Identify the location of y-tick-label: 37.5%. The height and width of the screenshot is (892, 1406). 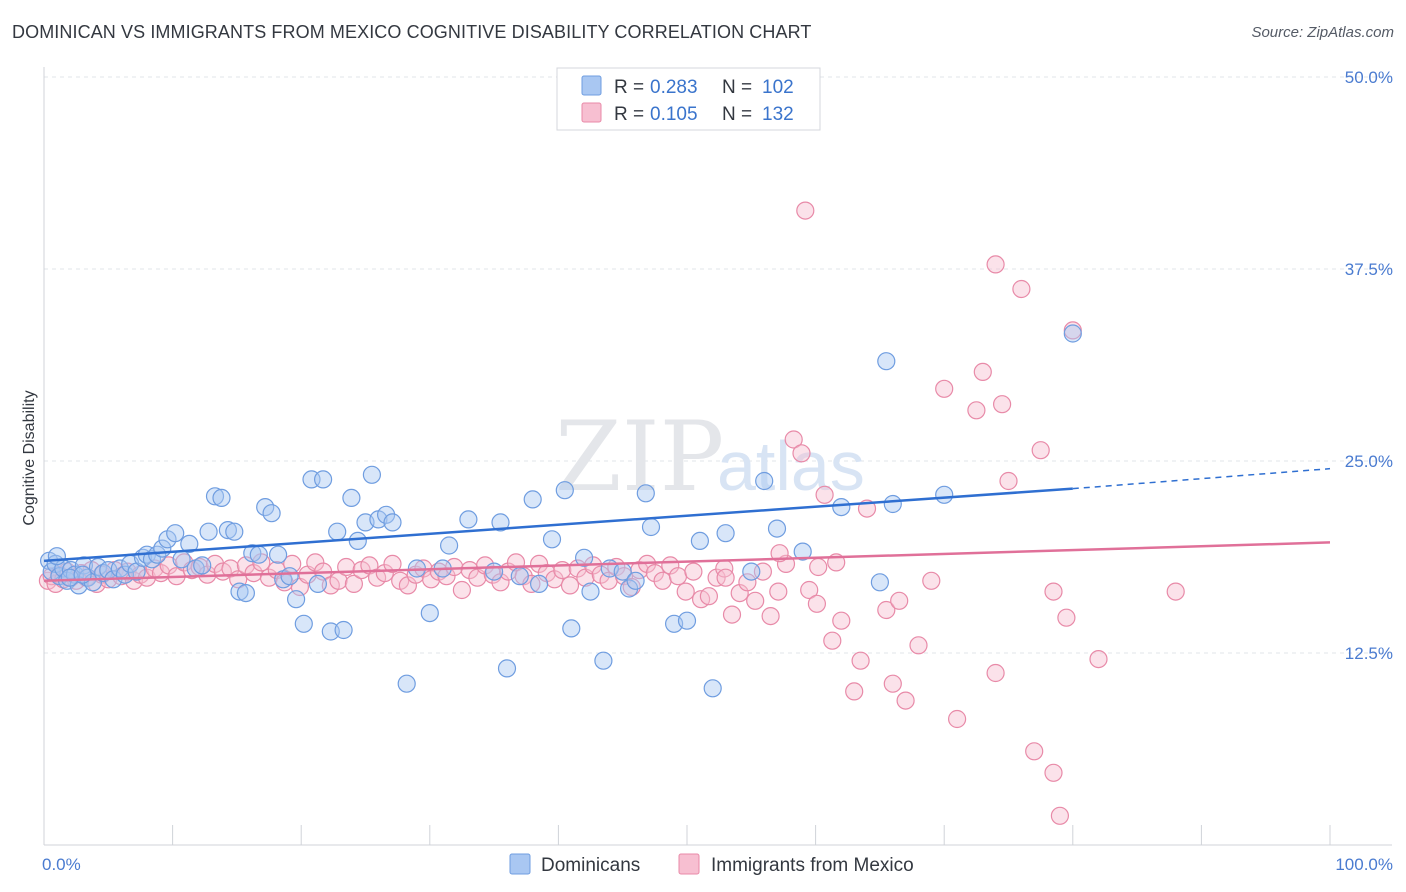
(1369, 269).